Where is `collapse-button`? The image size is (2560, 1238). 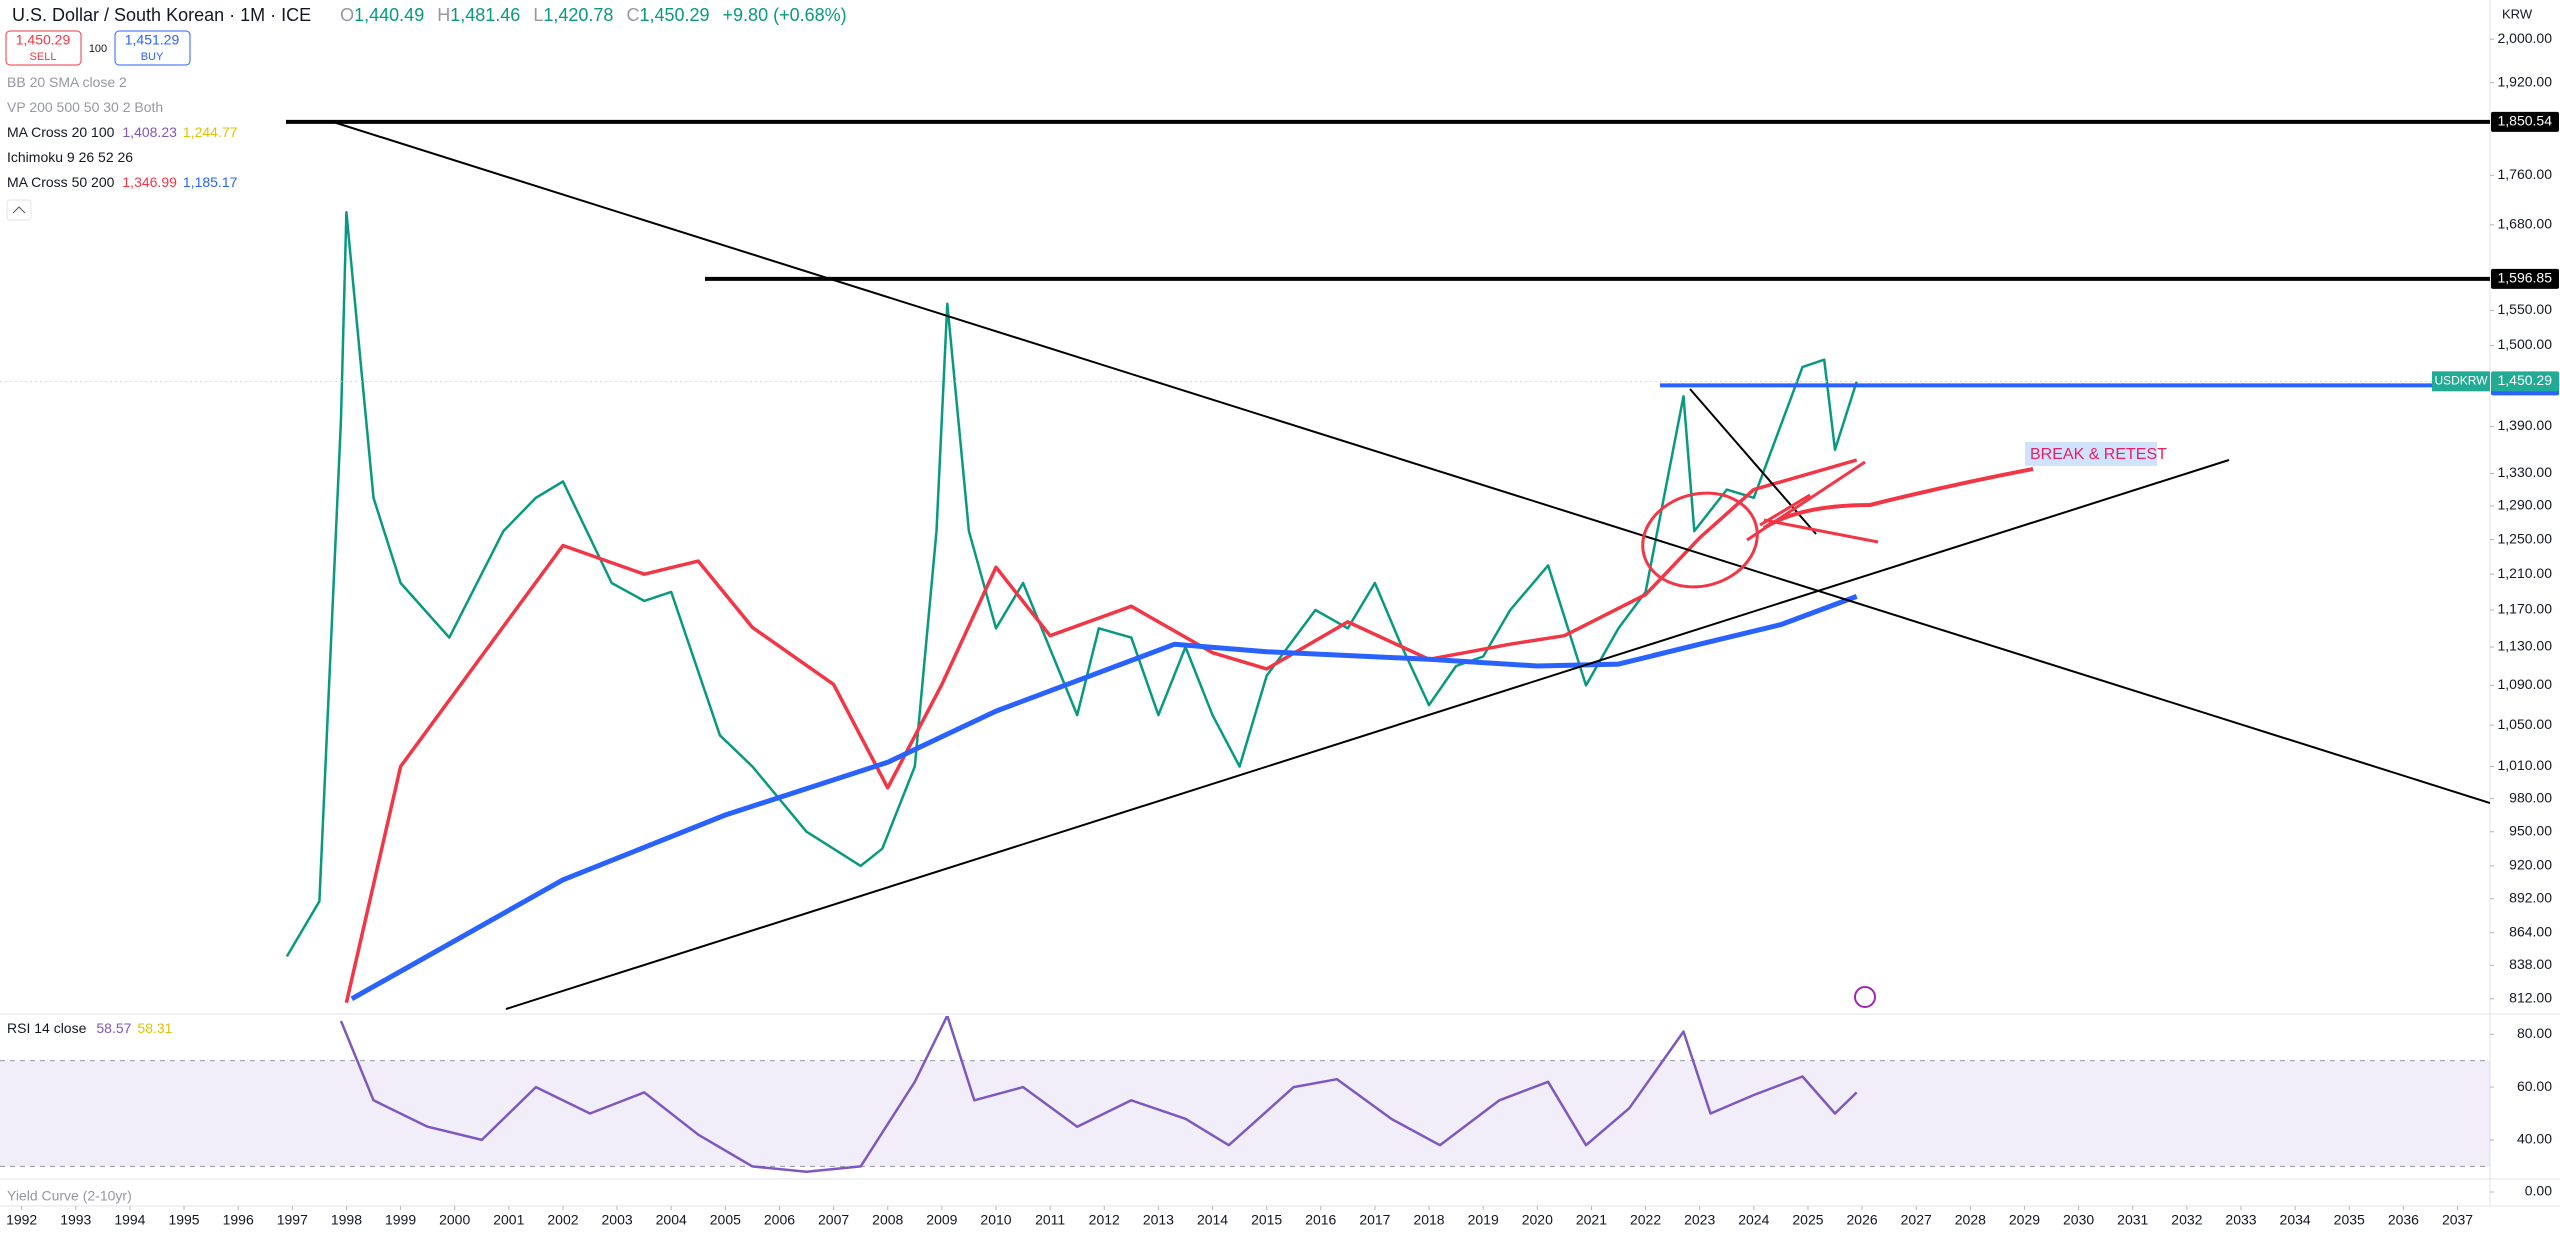 collapse-button is located at coordinates (19, 210).